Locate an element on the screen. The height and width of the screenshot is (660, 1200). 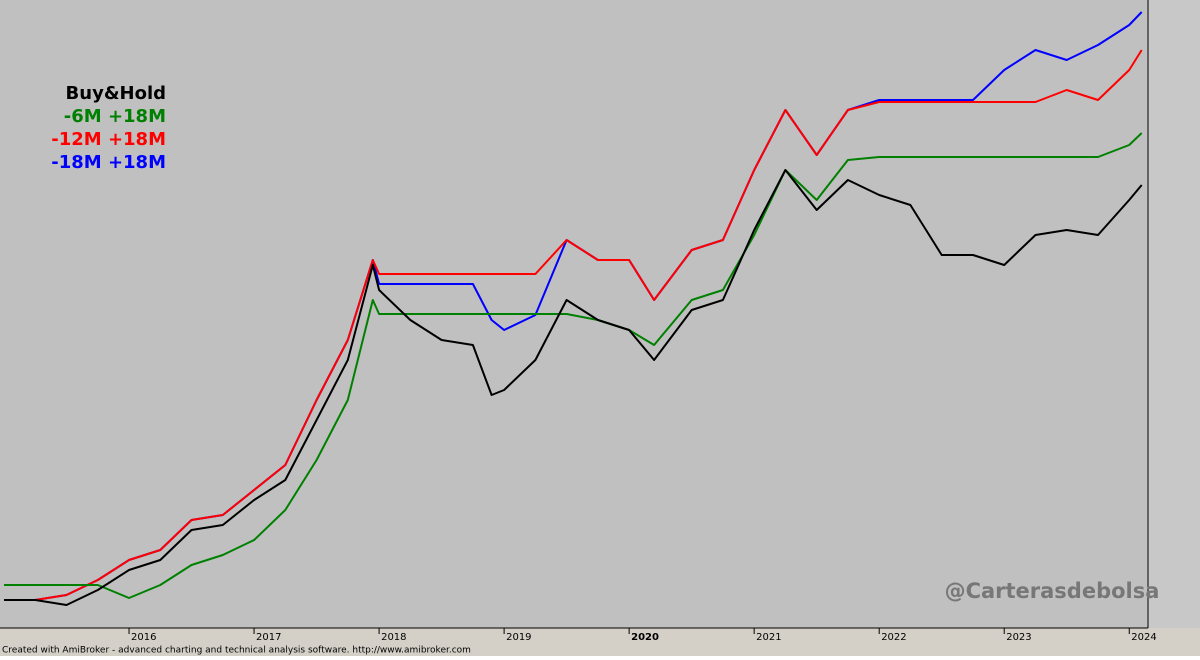
right-strip is located at coordinates (1174, 314).